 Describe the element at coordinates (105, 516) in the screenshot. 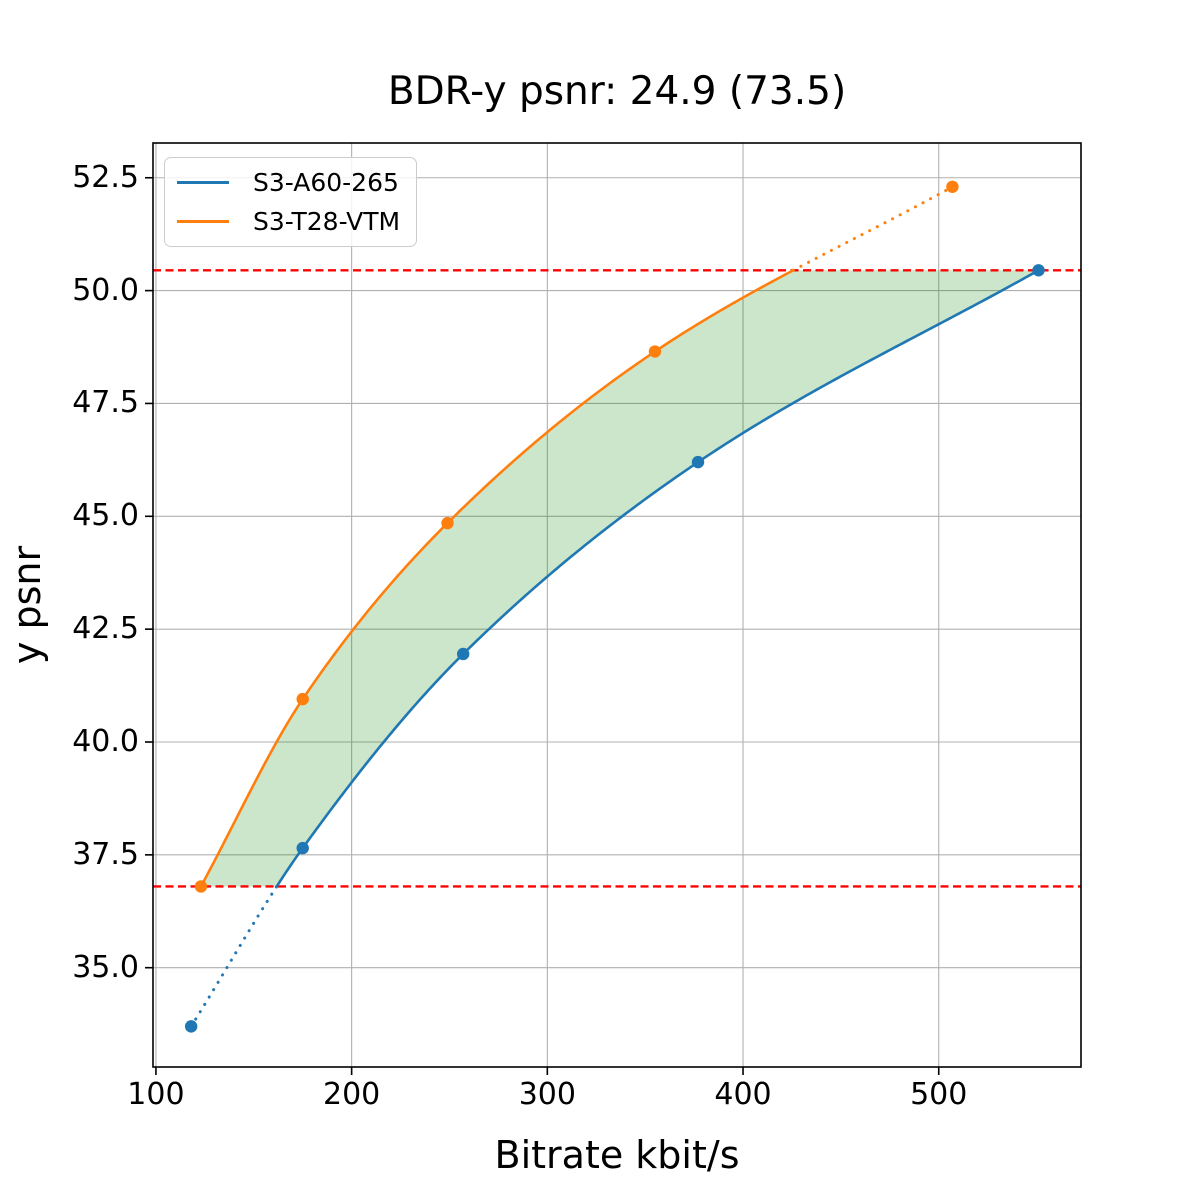

I see `y-tick-label: 45.0` at that location.